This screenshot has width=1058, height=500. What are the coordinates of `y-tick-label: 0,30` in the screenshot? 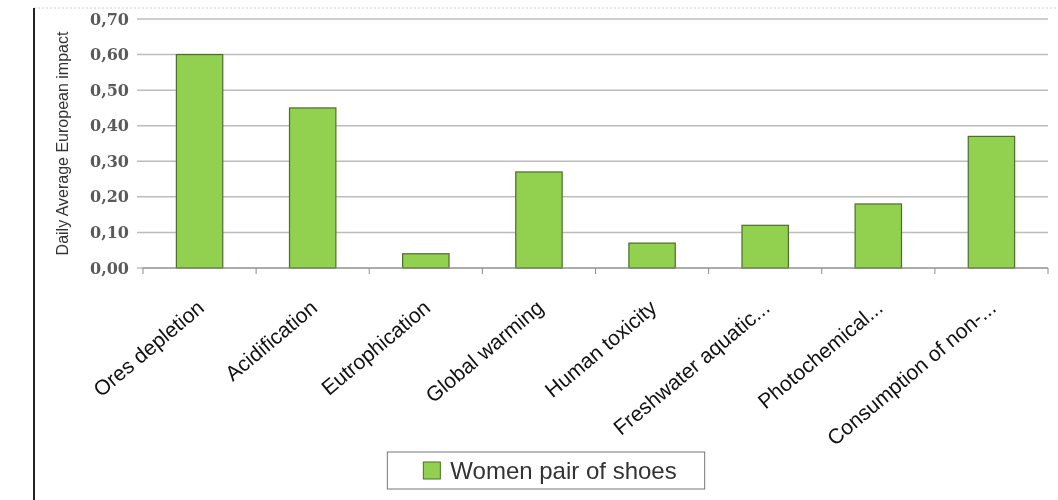 It's located at (109, 161).